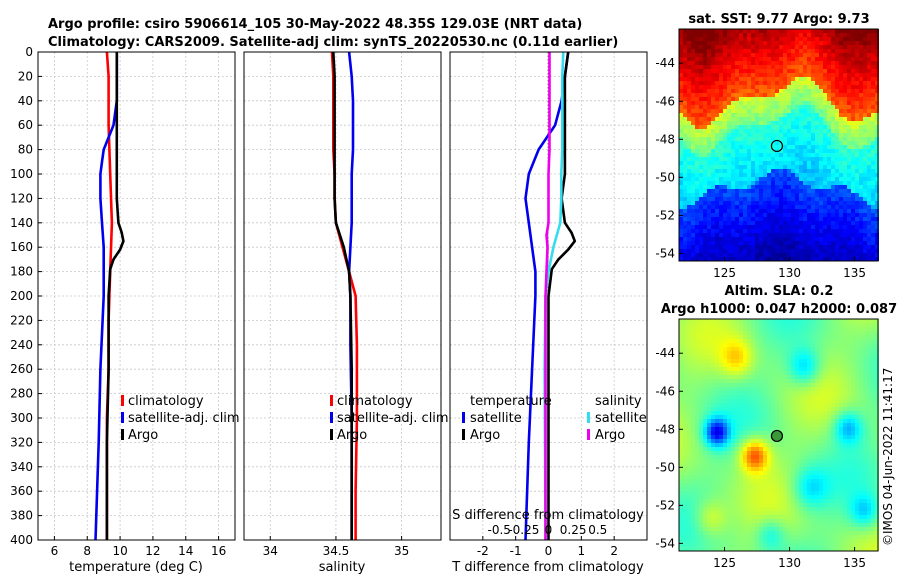 The height and width of the screenshot is (580, 900). Describe the element at coordinates (218, 551) in the screenshot. I see `x-tick-label: 16` at that location.